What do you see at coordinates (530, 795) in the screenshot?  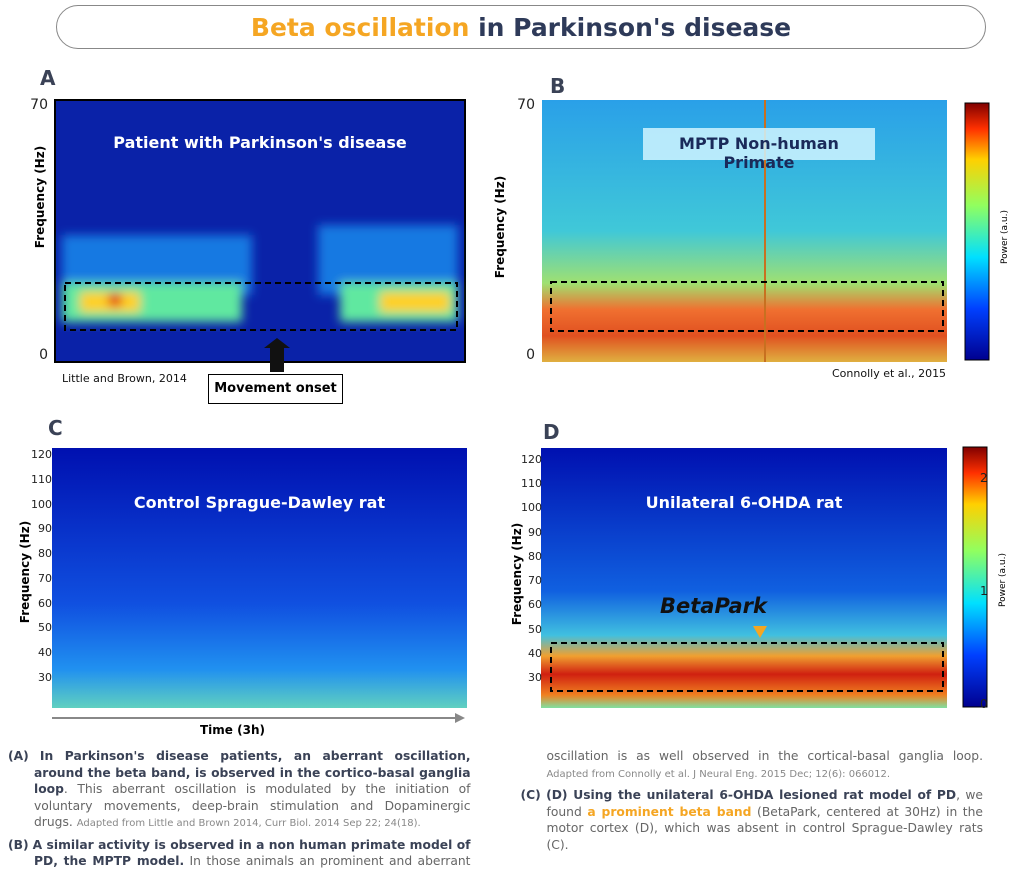 I see `marker: (C)` at bounding box center [530, 795].